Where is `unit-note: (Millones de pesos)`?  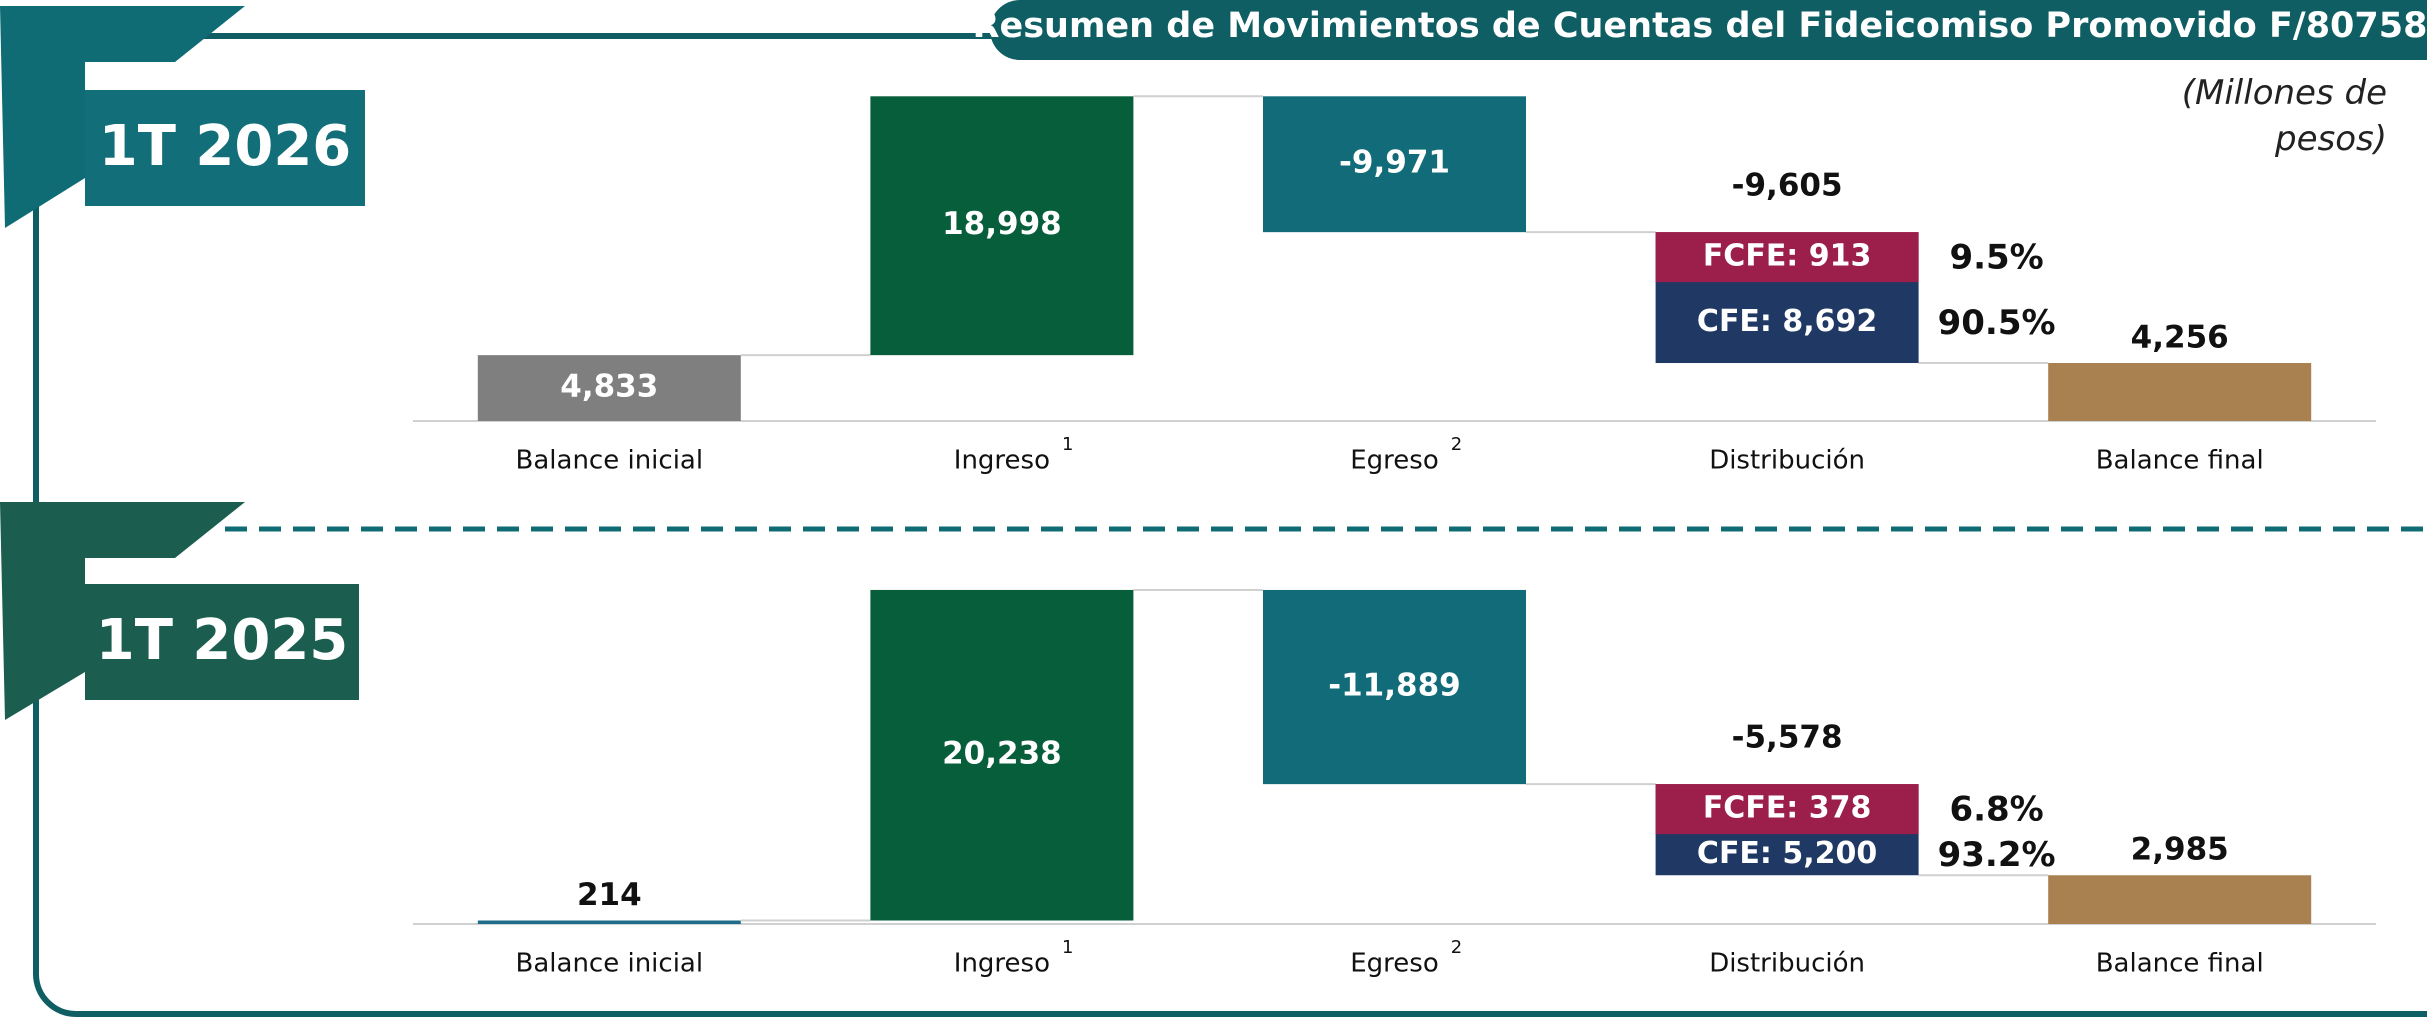 unit-note: (Millones de pesos) is located at coordinates (2284, 116).